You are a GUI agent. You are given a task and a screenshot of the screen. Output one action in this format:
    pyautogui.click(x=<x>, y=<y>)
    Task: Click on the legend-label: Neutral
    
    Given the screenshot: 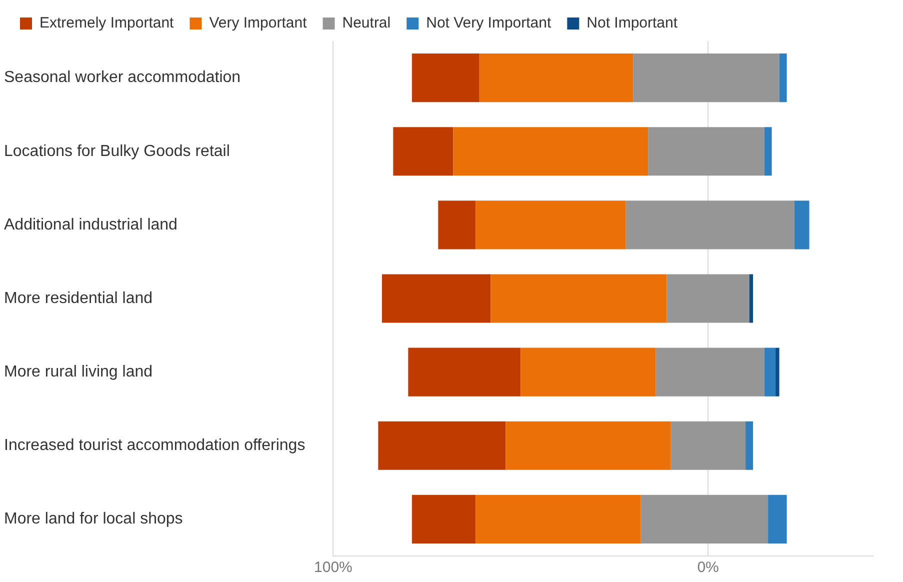 What is the action you would take?
    pyautogui.click(x=366, y=23)
    